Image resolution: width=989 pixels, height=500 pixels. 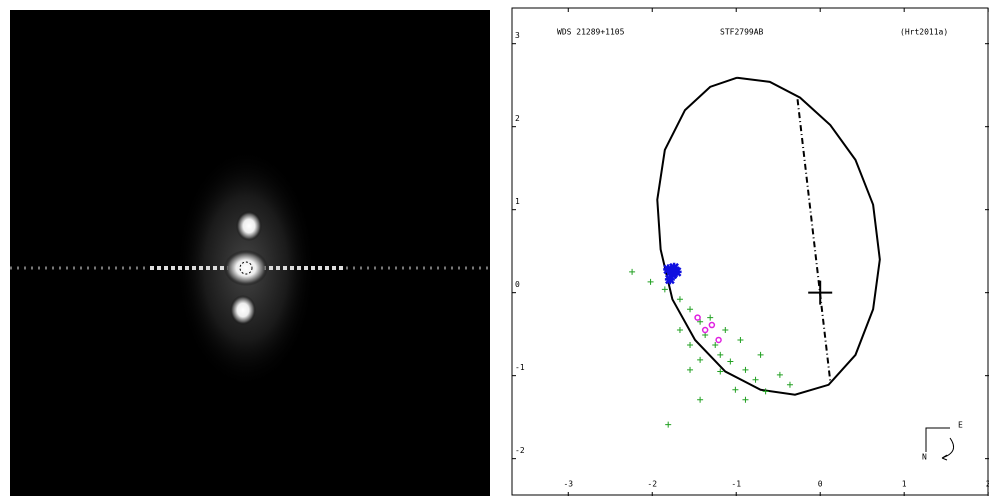 What do you see at coordinates (652, 484) in the screenshot?
I see `x-tick-label: -2` at bounding box center [652, 484].